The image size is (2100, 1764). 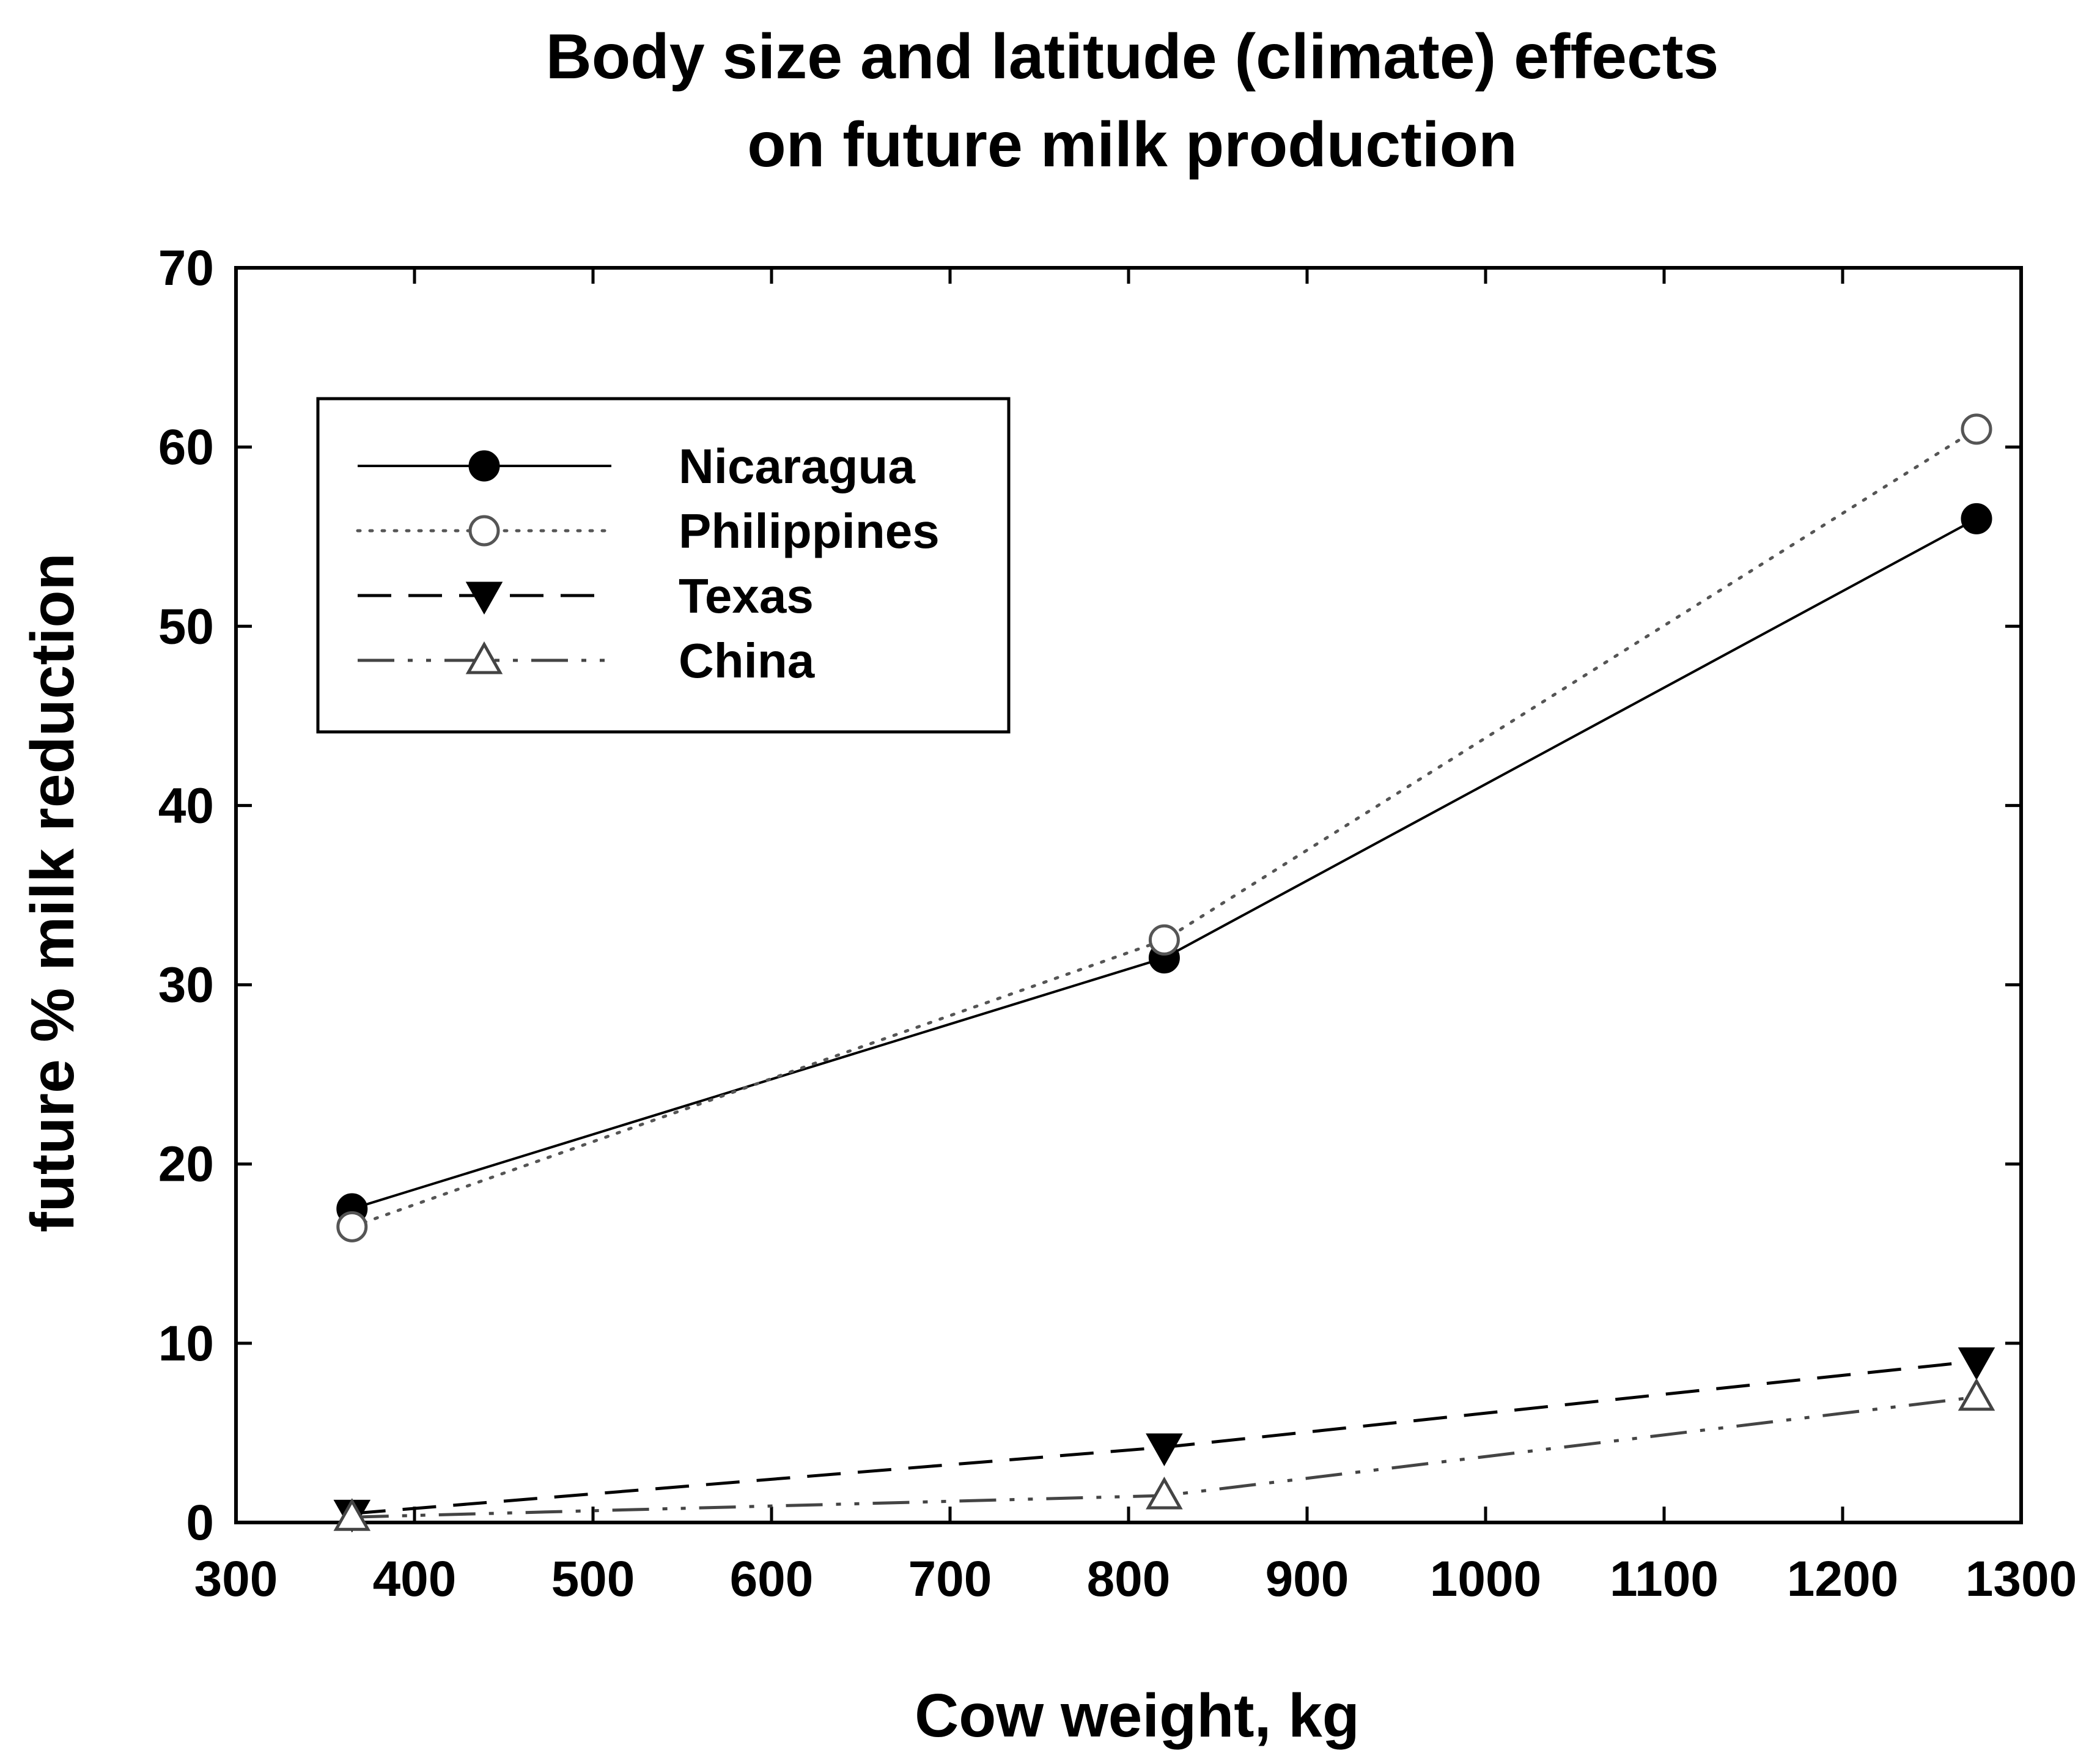 I want to click on y-tick-label: 30, so click(x=186, y=985).